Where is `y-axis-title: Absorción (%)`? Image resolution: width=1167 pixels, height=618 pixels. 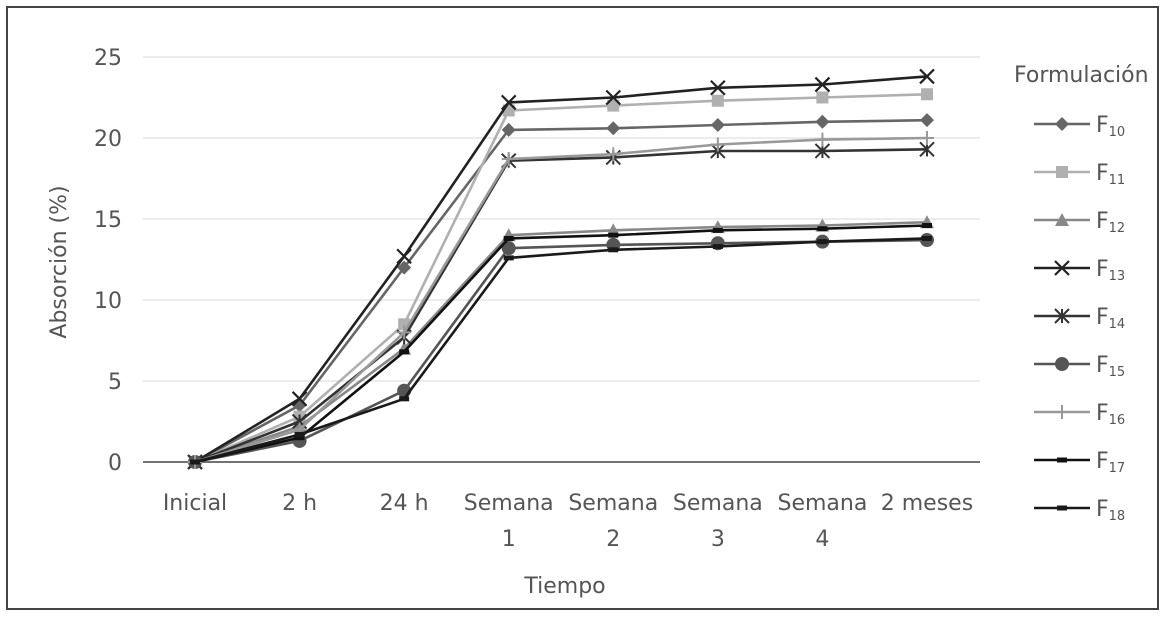 y-axis-title: Absorción (%) is located at coordinates (59, 261).